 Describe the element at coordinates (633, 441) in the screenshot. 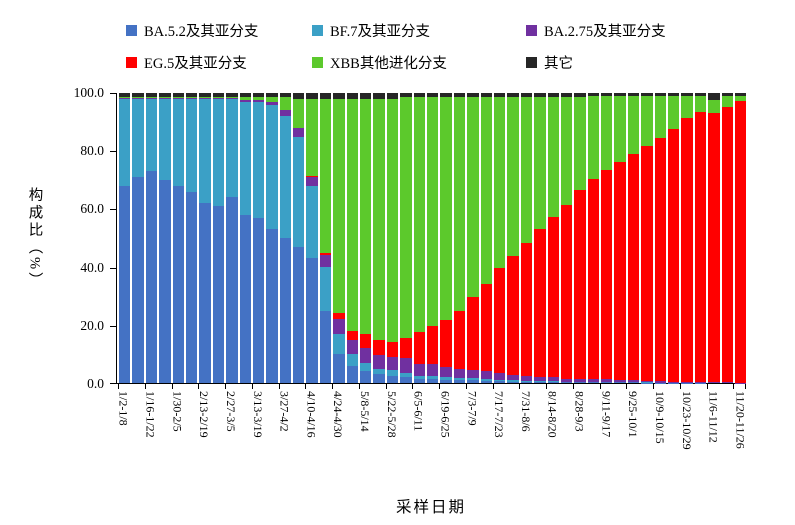

I see `x-tick-slot: 9/25-10/1` at that location.